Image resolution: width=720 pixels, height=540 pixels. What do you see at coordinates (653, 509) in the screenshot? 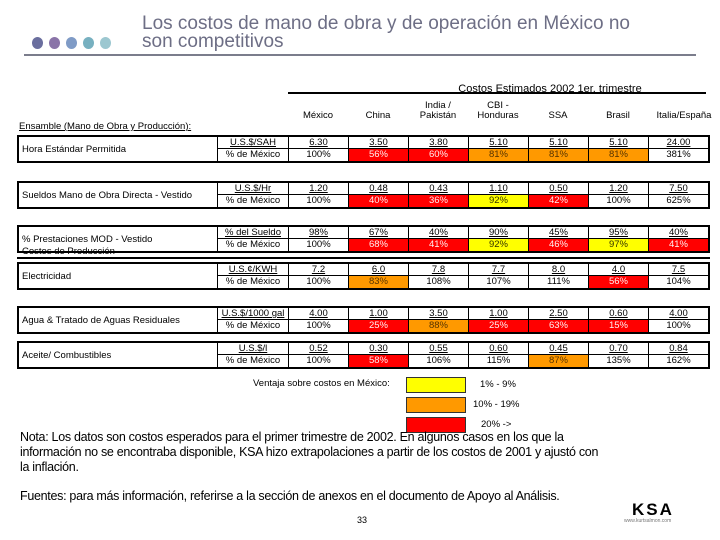
I see `ksa-logo: KSA` at bounding box center [653, 509].